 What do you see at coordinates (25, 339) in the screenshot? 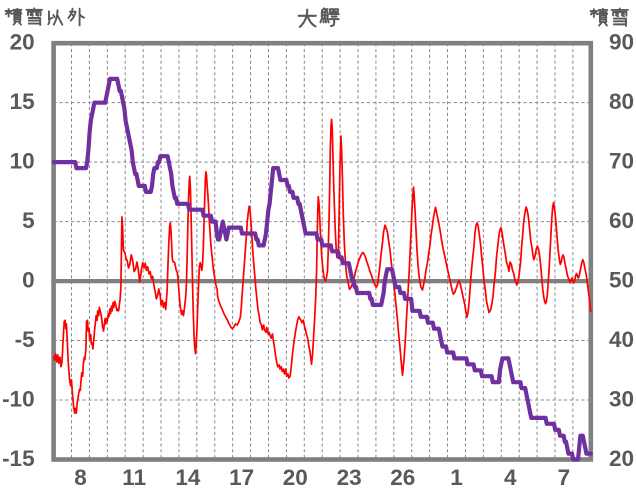
I see `svg-text: -5` at bounding box center [25, 339].